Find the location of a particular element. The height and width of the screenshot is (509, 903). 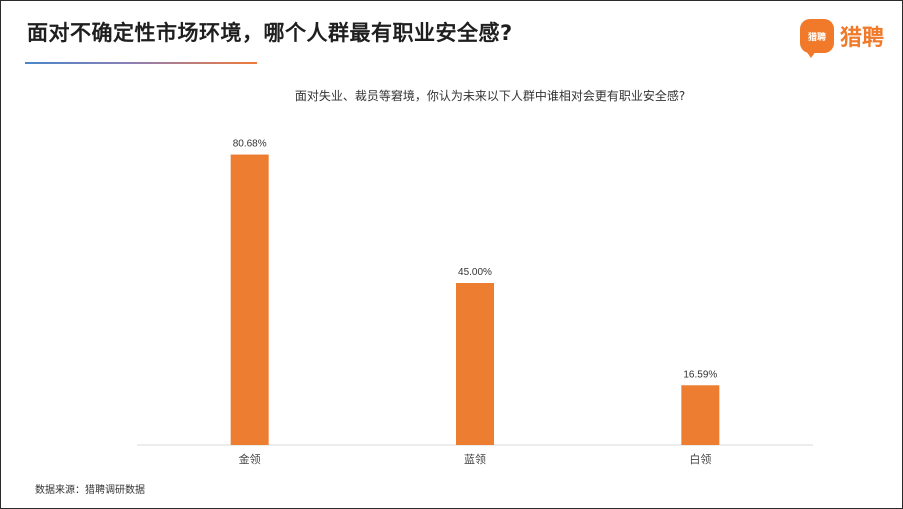

chart-title: 面对失业、裁员等窘境，你认为未来以下人群中谁相对会更有职业安全感? is located at coordinates (490, 96).